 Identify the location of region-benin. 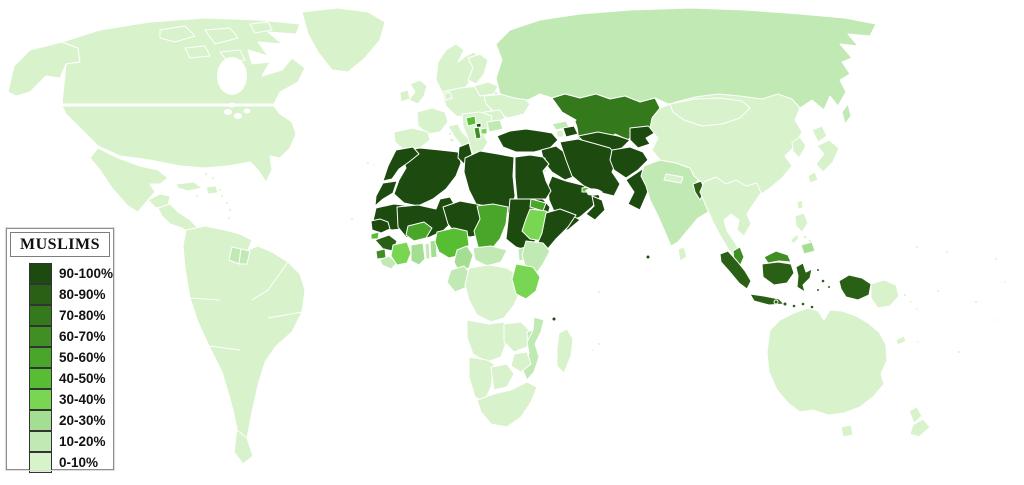
(433, 249).